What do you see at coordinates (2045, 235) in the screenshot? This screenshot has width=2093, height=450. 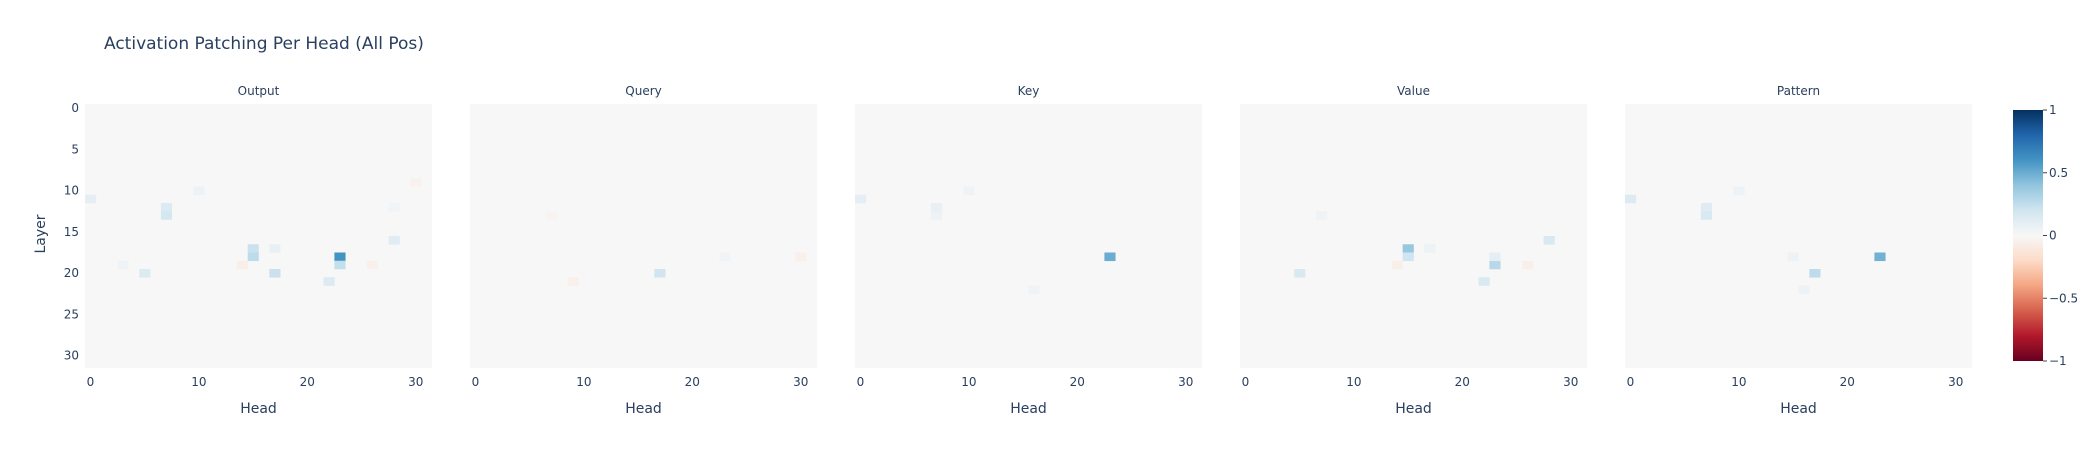 I see `colorbar: 1 0.5 0 −0.5 −1` at bounding box center [2045, 235].